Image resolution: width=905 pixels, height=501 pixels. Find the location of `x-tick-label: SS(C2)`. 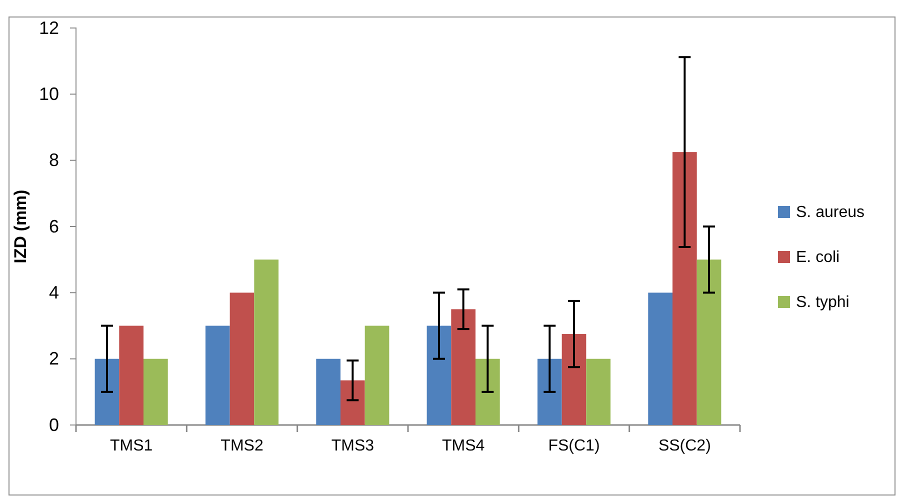

x-tick-label: SS(C2) is located at coordinates (684, 445).